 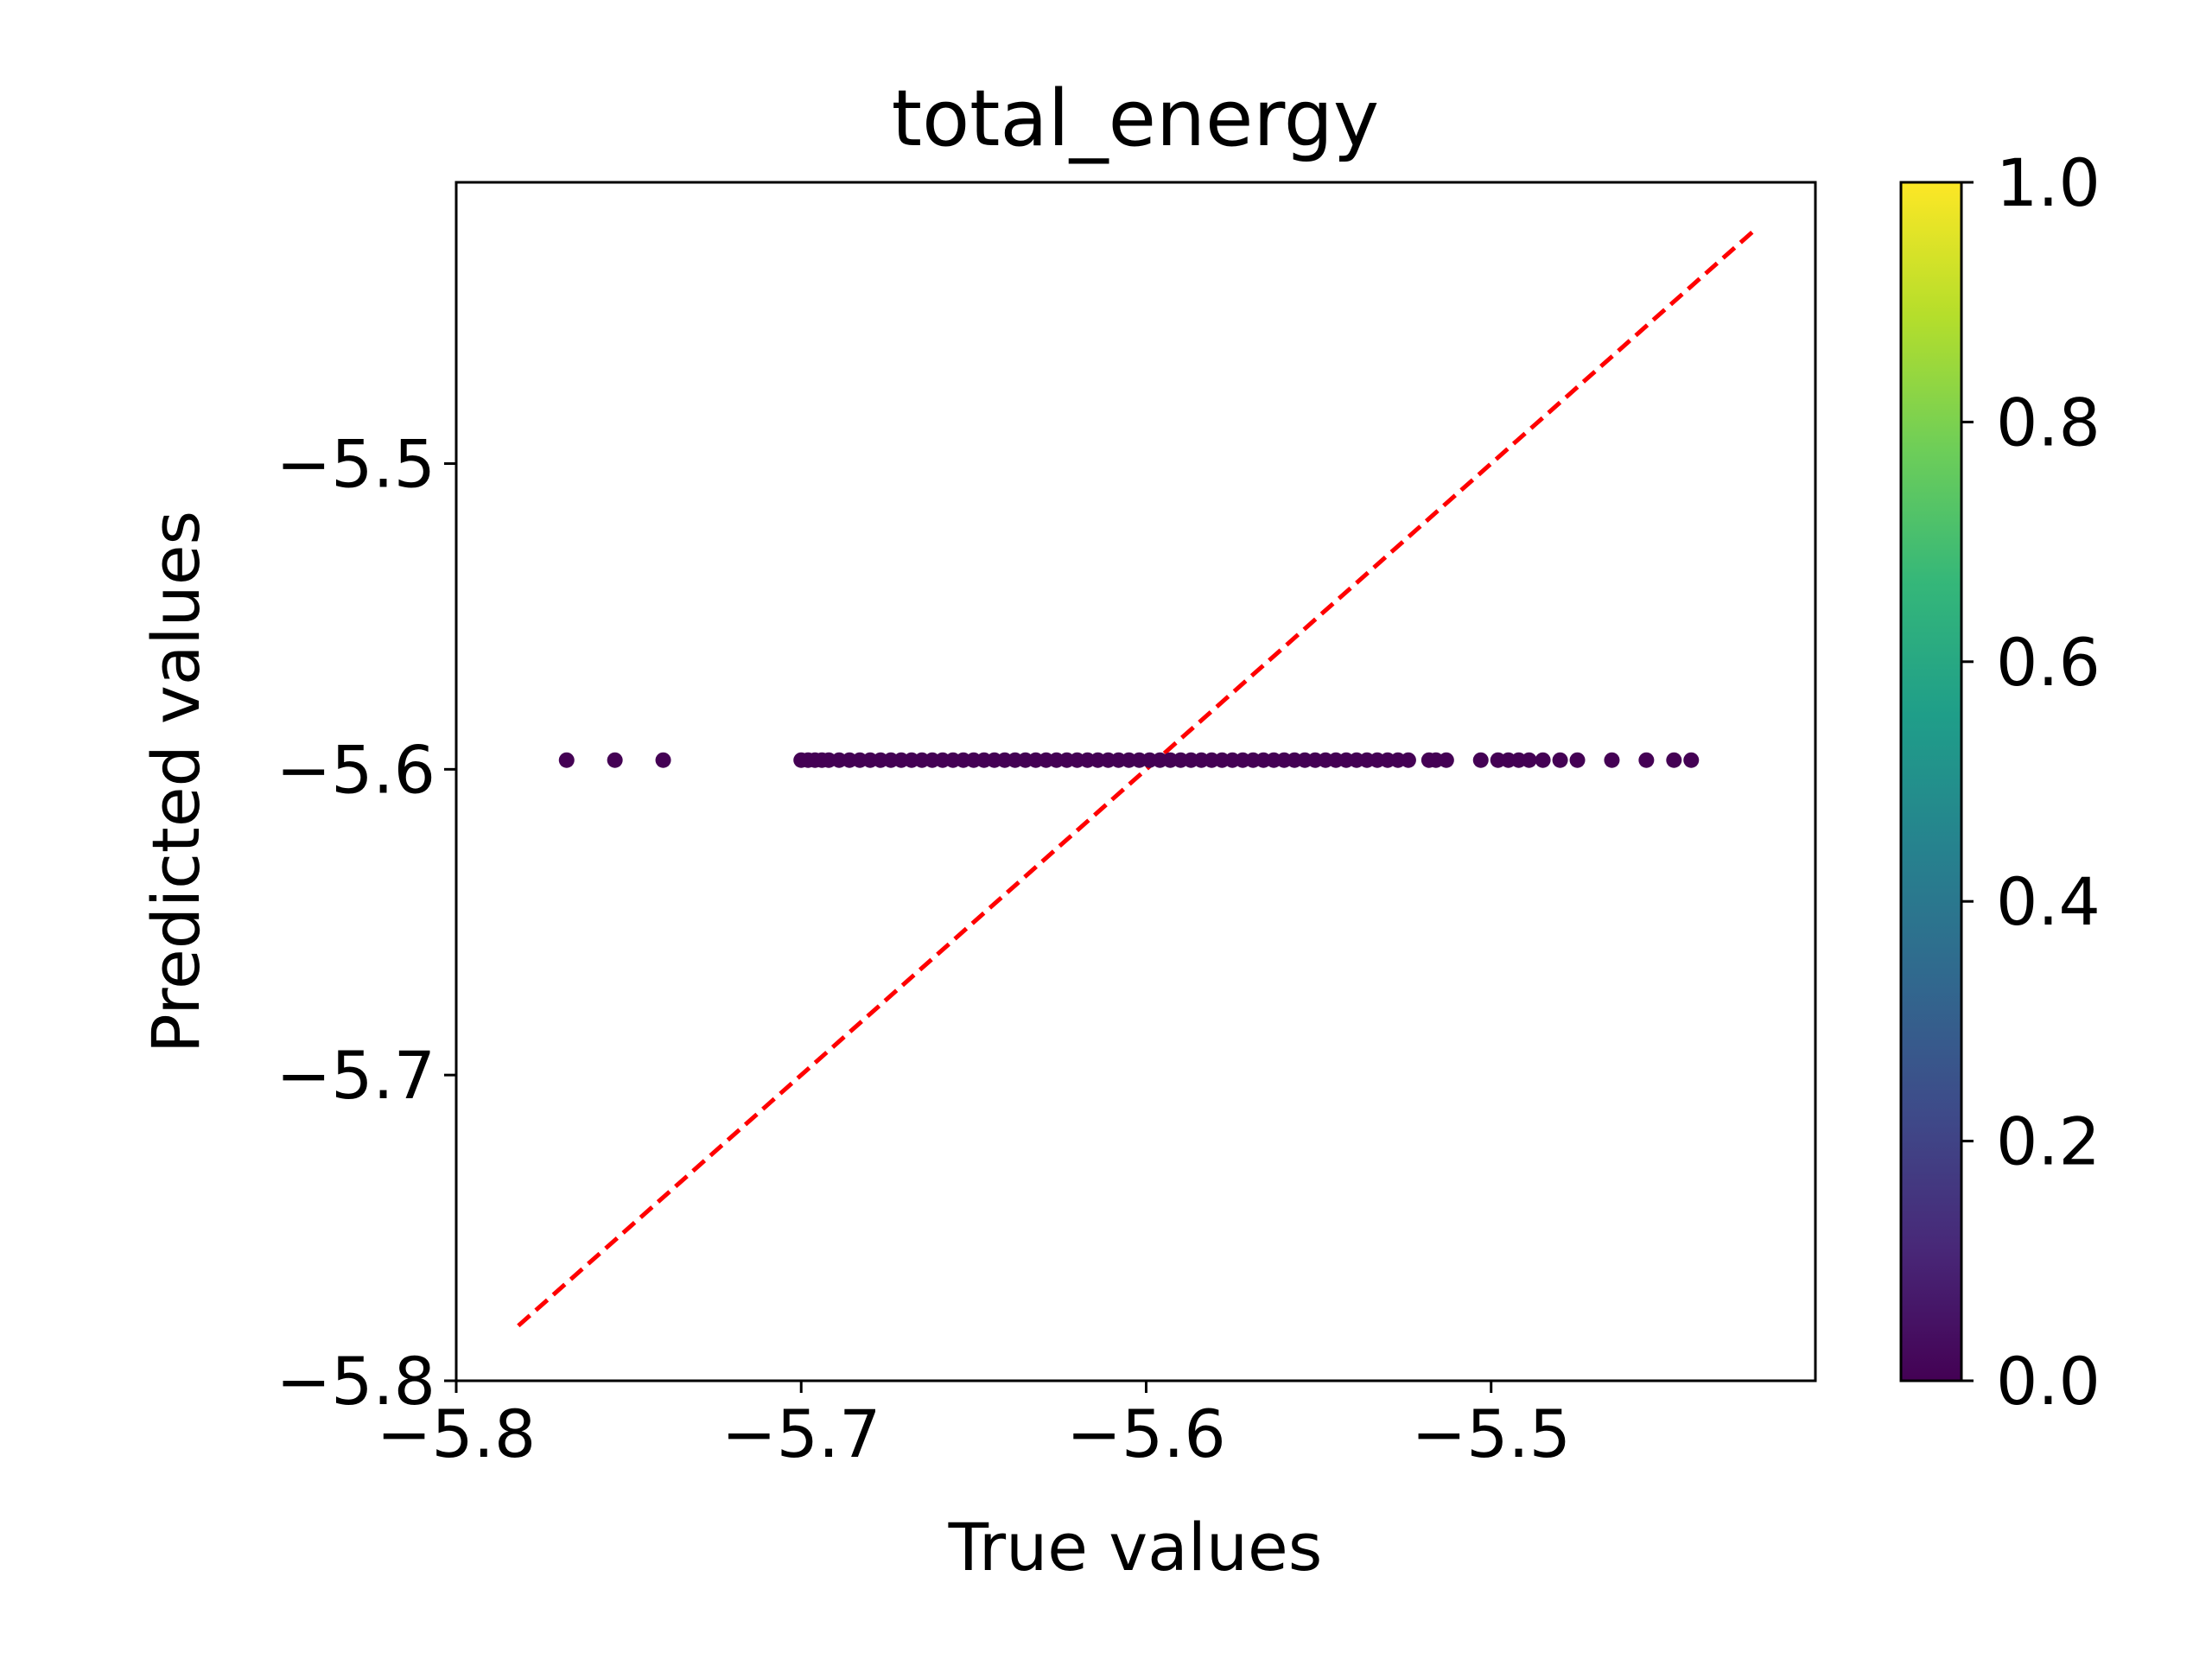 I want to click on colorbar-frame, so click(x=1931, y=781).